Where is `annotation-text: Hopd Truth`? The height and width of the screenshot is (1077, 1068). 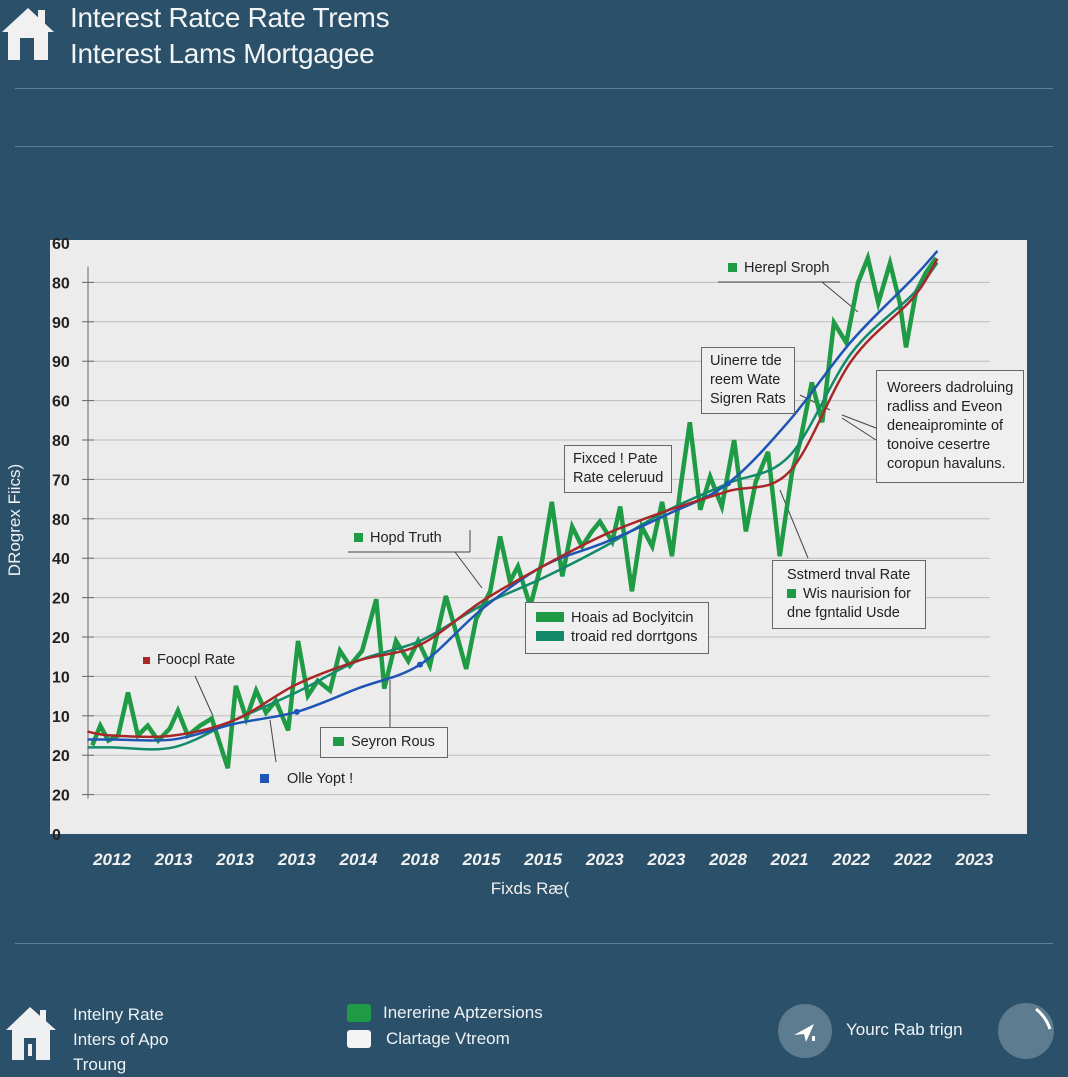
annotation-text: Hopd Truth is located at coordinates (406, 538).